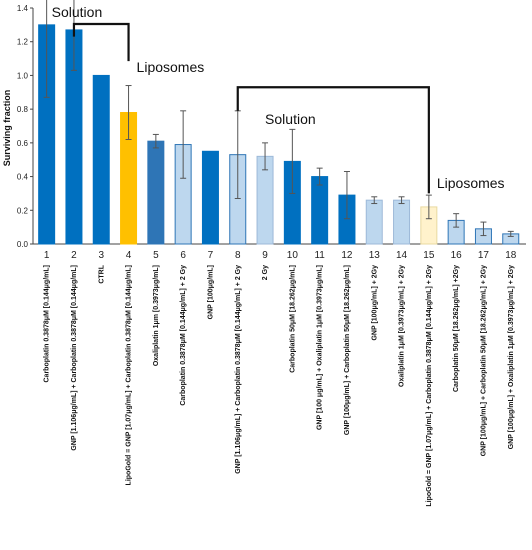  What do you see at coordinates (74, 255) in the screenshot?
I see `category-number: 2` at bounding box center [74, 255].